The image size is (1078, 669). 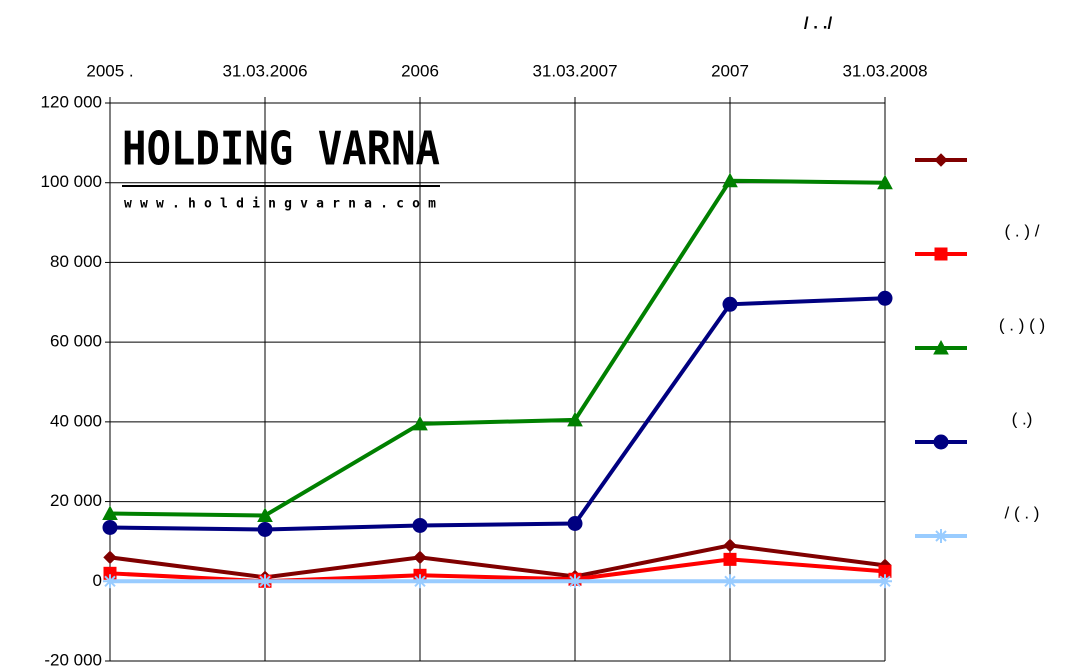 What do you see at coordinates (497, 561) in the screenshot?
I see `series-line` at bounding box center [497, 561].